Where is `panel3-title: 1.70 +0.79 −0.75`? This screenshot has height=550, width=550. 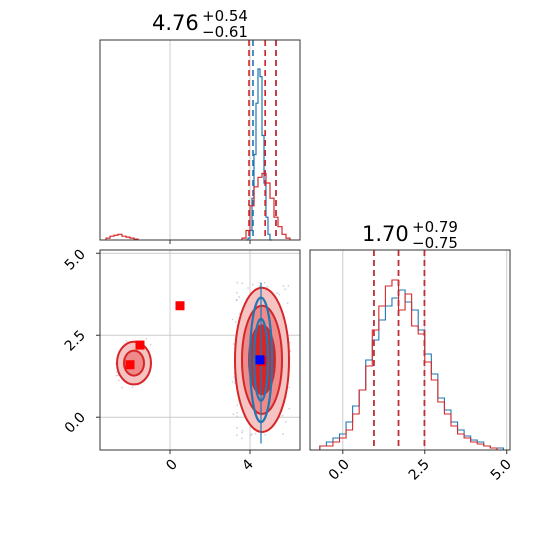
panel3-title: 1.70 +0.79 −0.75 is located at coordinates (410, 235).